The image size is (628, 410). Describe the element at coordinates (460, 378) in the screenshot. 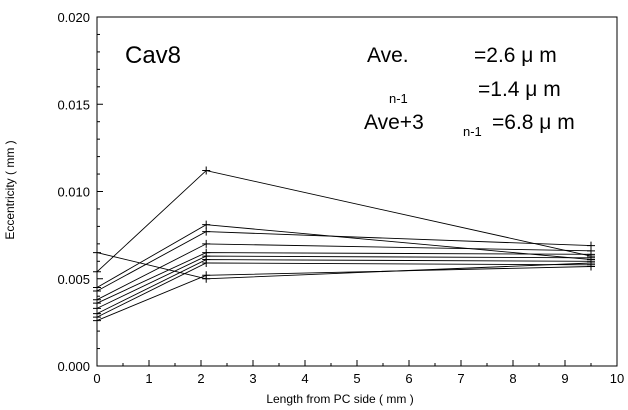

I see `x-tick-label: 7` at that location.